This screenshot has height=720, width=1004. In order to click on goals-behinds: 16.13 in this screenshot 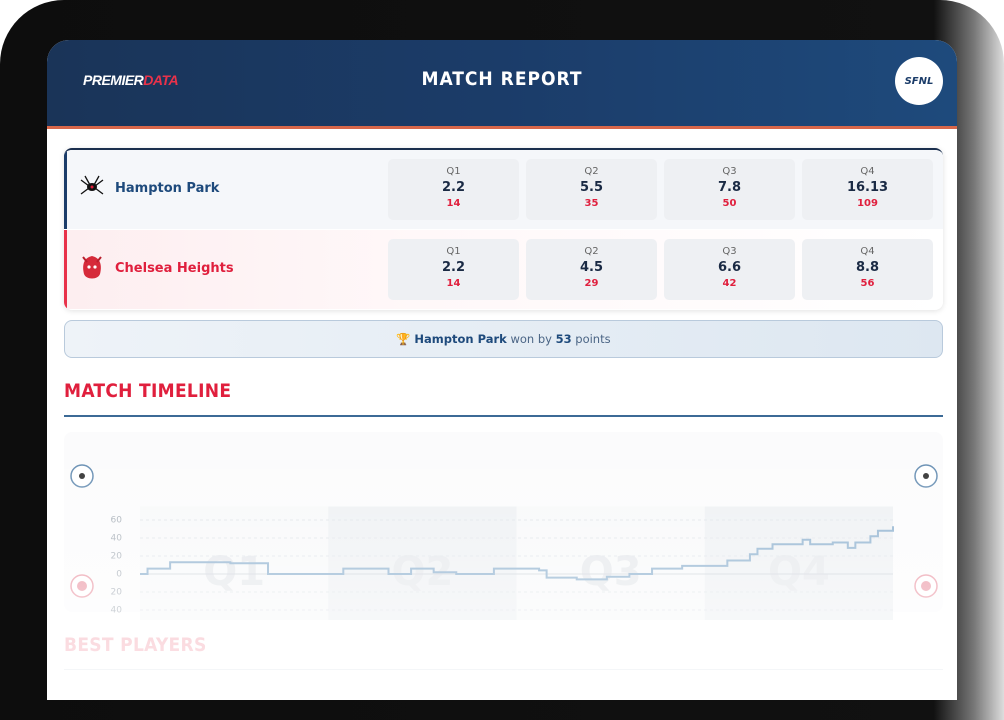, I will do `click(867, 187)`.